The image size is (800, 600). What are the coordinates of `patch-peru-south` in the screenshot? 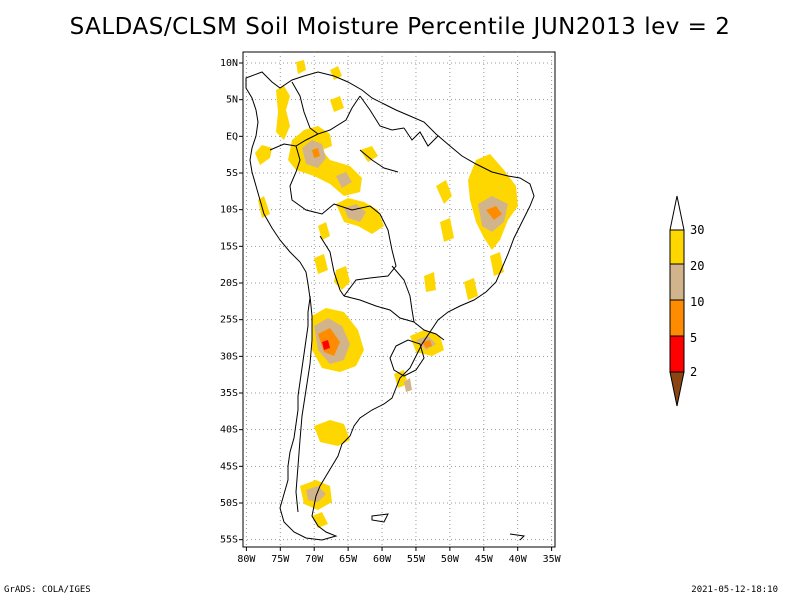 It's located at (324, 231).